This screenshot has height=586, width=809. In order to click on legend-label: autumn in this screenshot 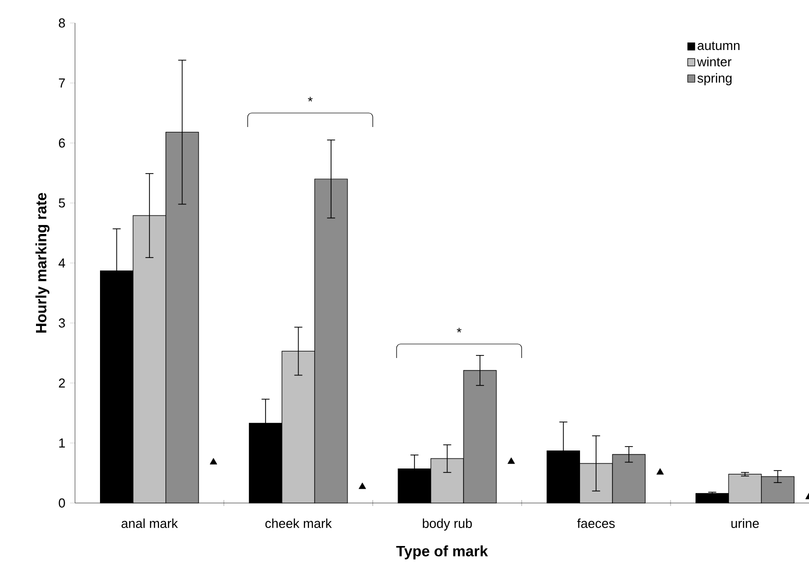, I will do `click(719, 46)`.